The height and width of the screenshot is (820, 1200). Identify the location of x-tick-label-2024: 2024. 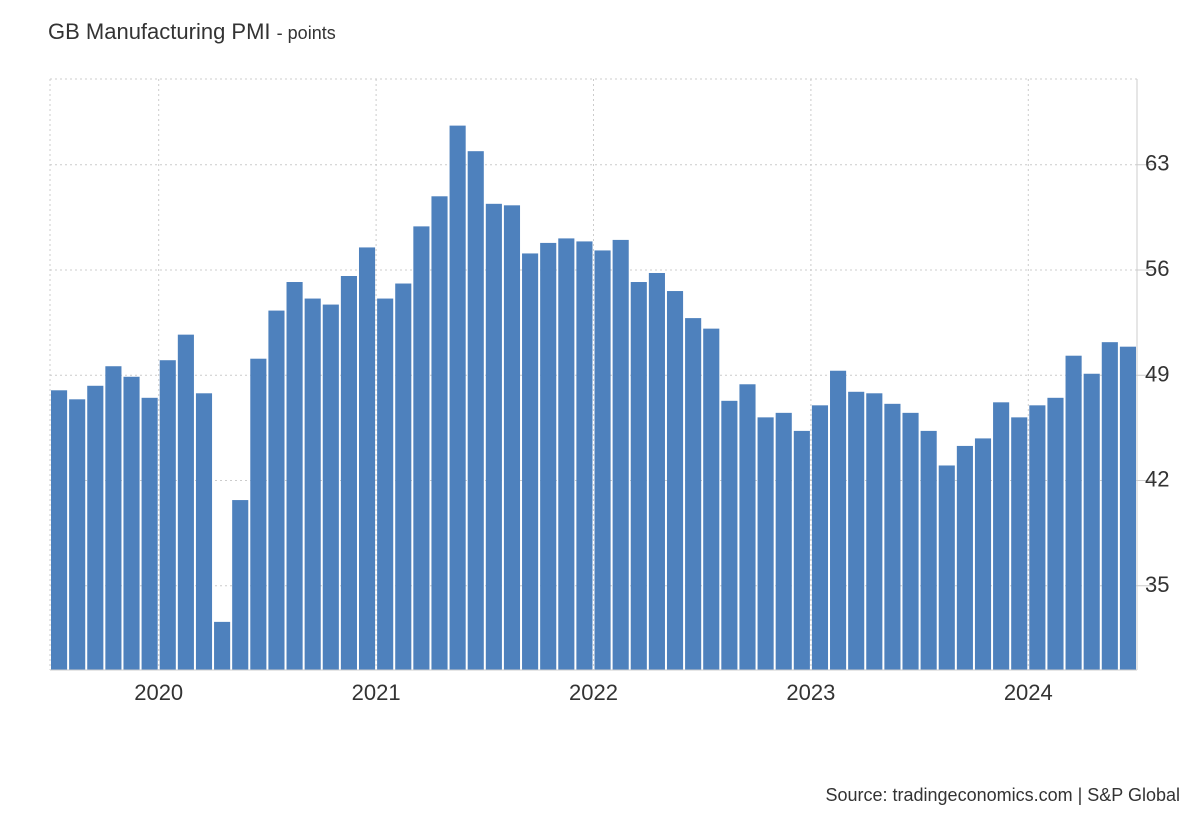
(1028, 692).